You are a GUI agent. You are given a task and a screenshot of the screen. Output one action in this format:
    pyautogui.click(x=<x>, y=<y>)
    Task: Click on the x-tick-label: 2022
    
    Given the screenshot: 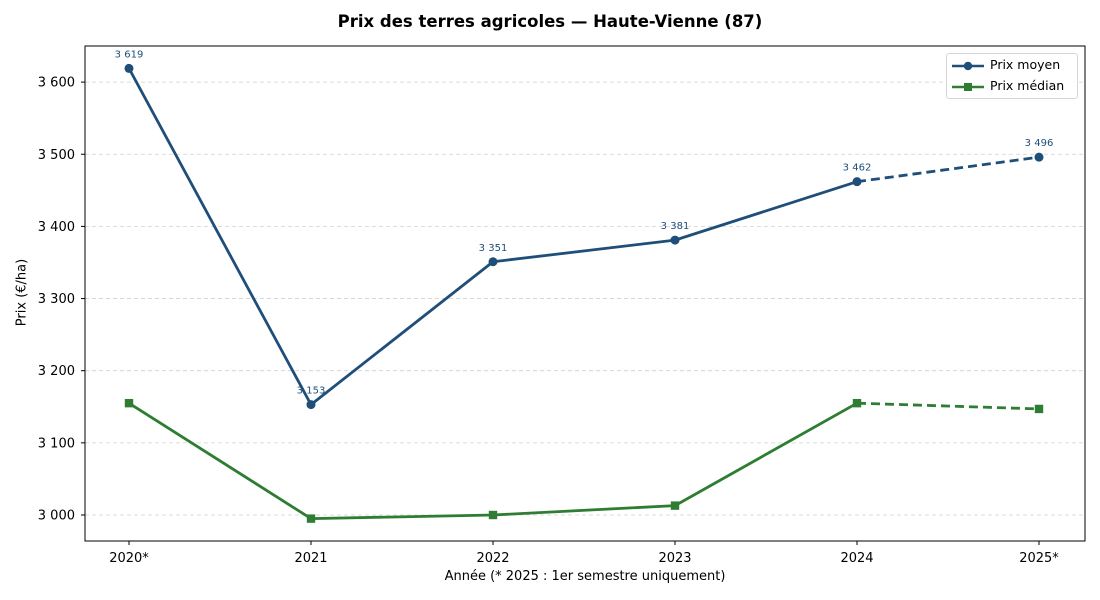 What is the action you would take?
    pyautogui.click(x=492, y=558)
    